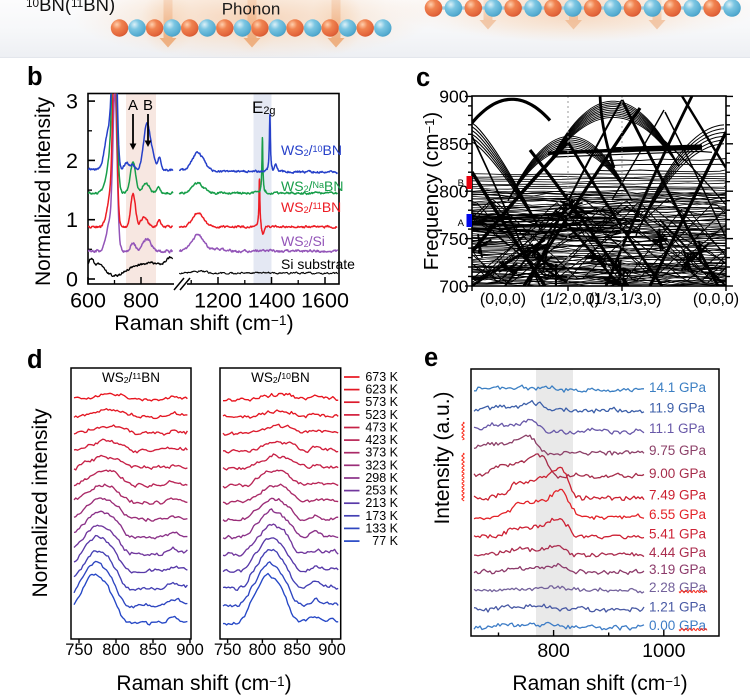 Image resolution: width=750 pixels, height=700 pixels. I want to click on svg-text: 0, so click(72, 280).